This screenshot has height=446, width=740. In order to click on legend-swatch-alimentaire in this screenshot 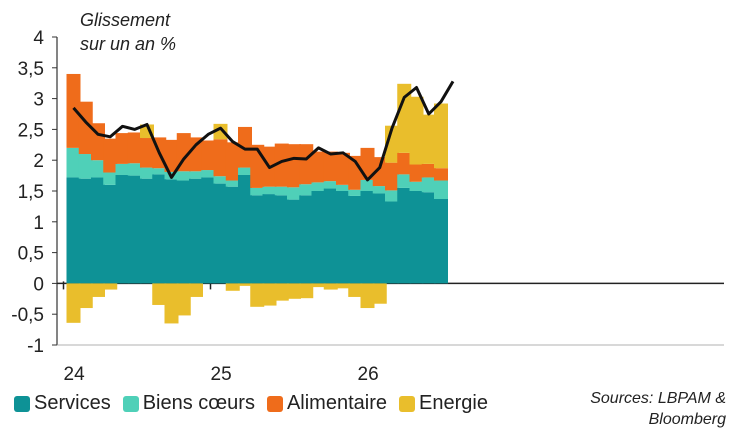, I will do `click(274, 403)`.